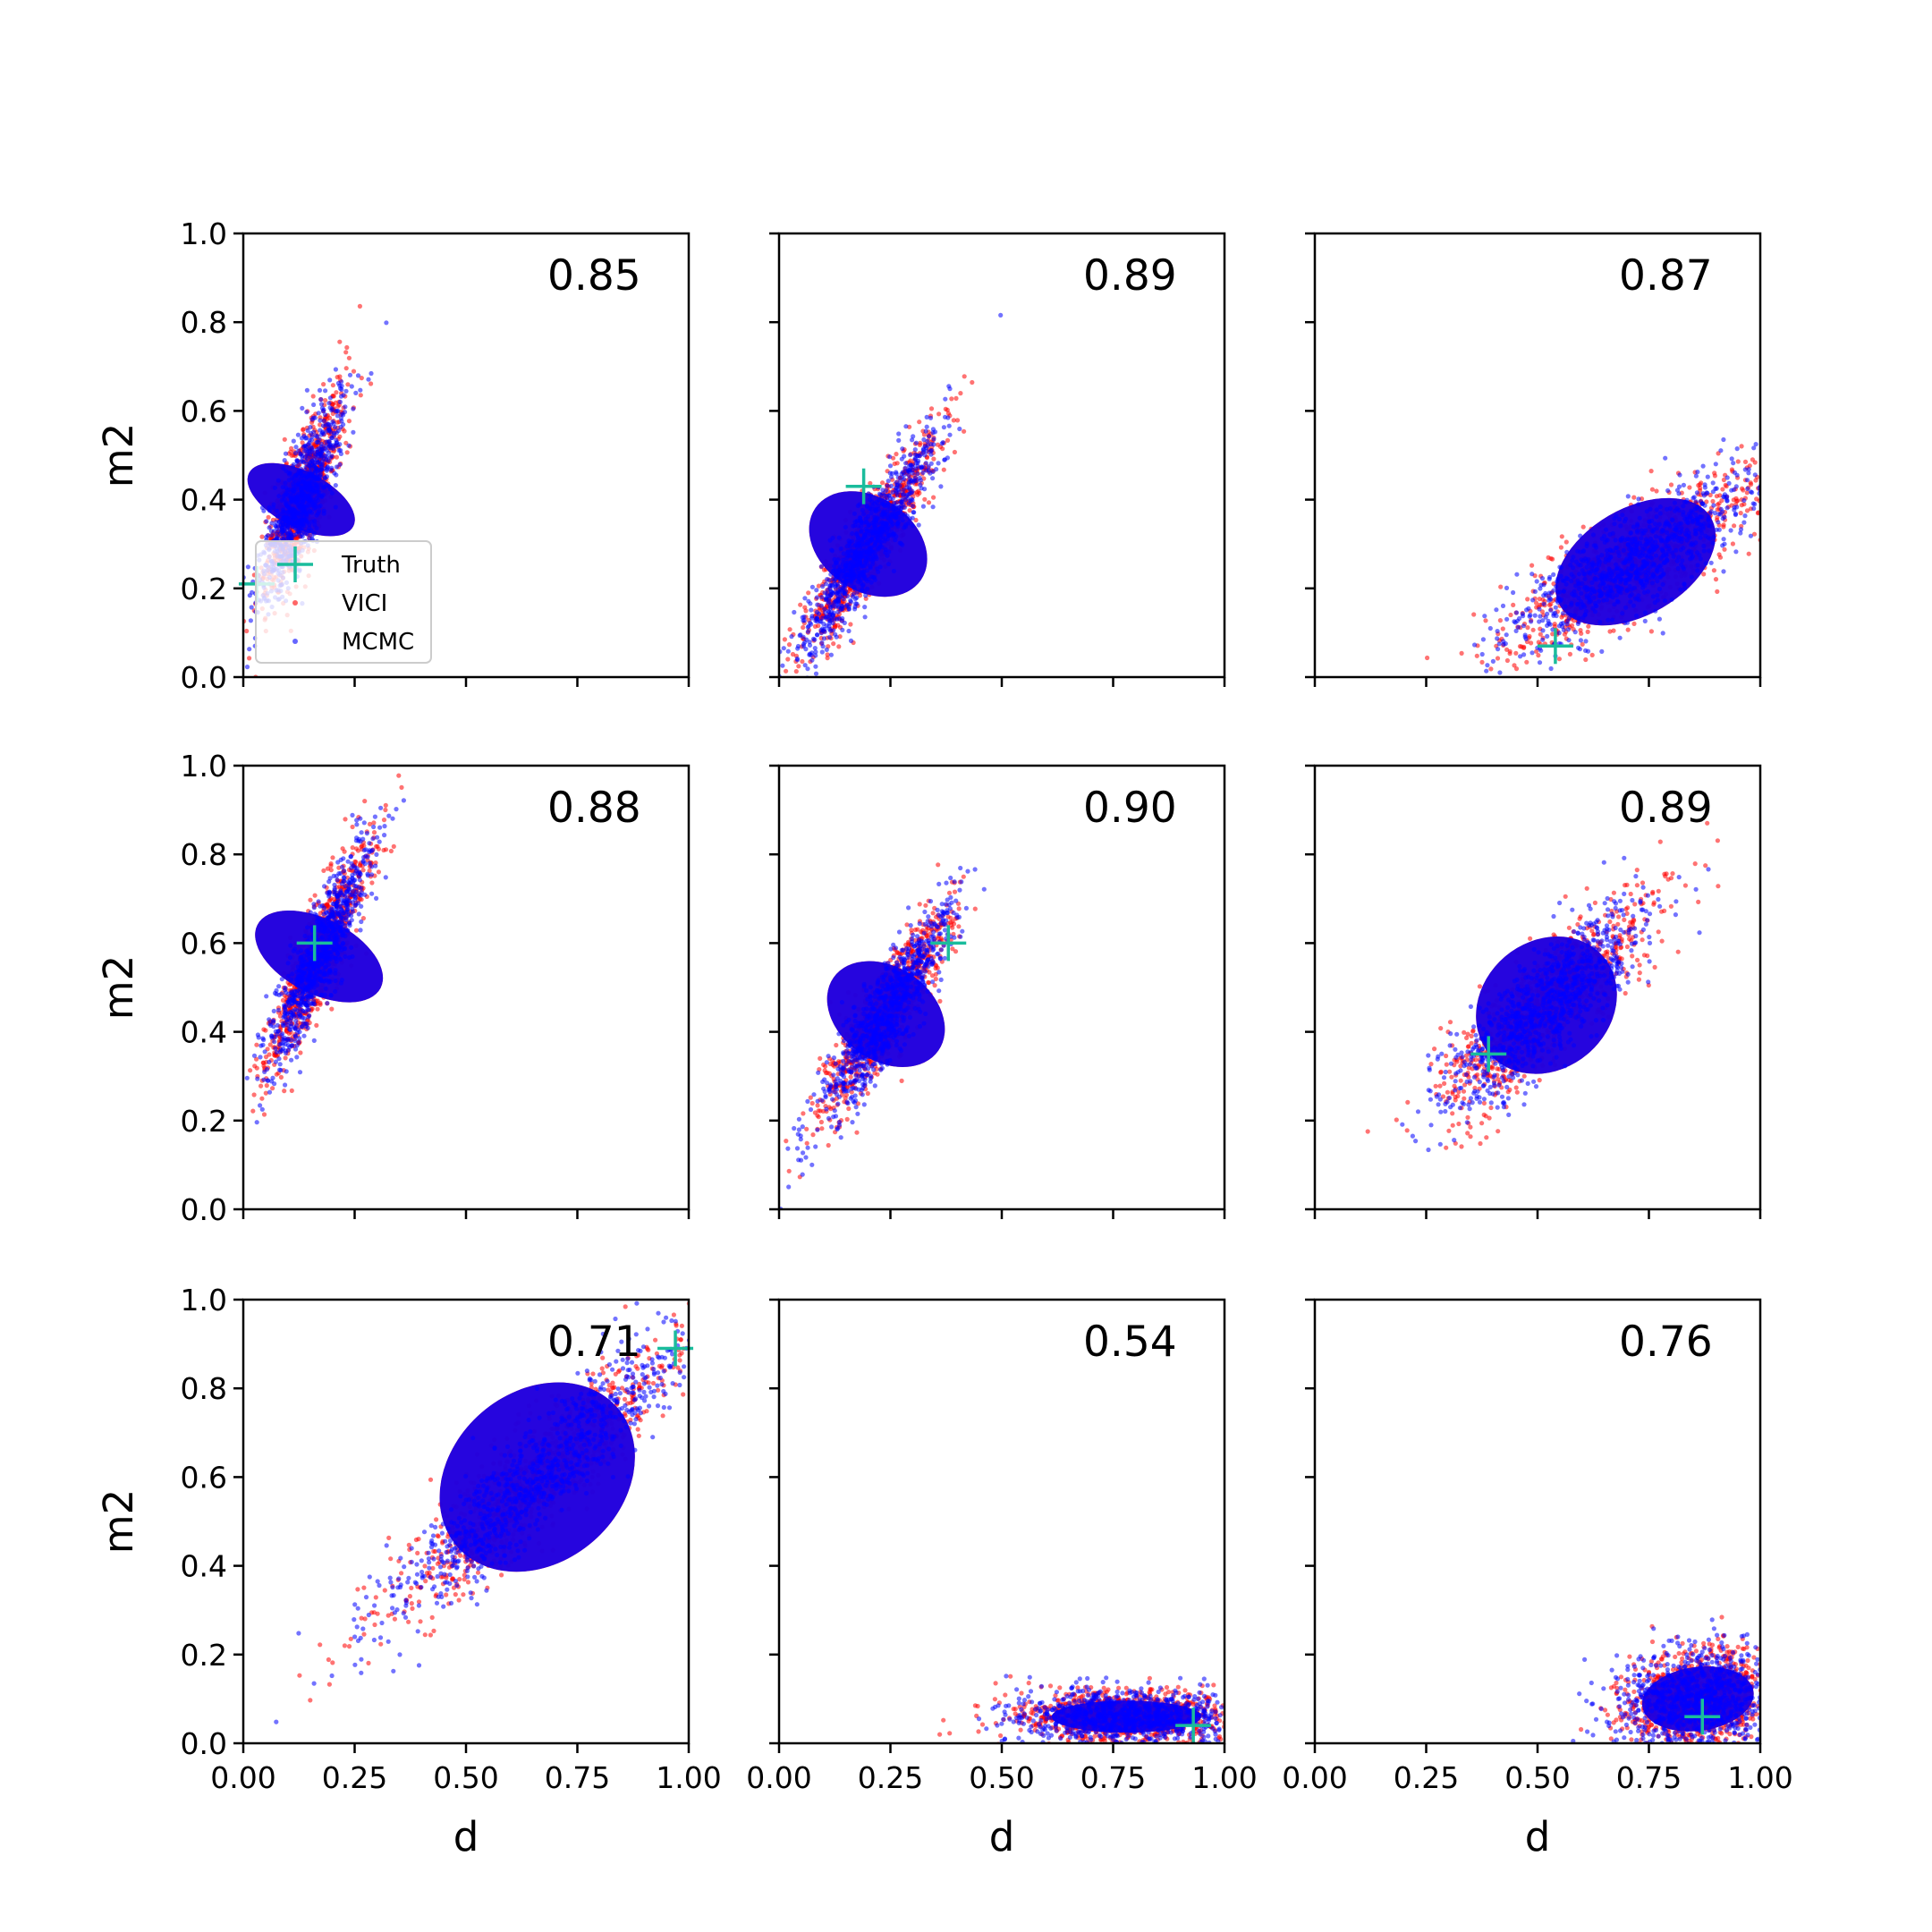  What do you see at coordinates (204, 233) in the screenshot?
I see `y-tick-label: 1.0` at bounding box center [204, 233].